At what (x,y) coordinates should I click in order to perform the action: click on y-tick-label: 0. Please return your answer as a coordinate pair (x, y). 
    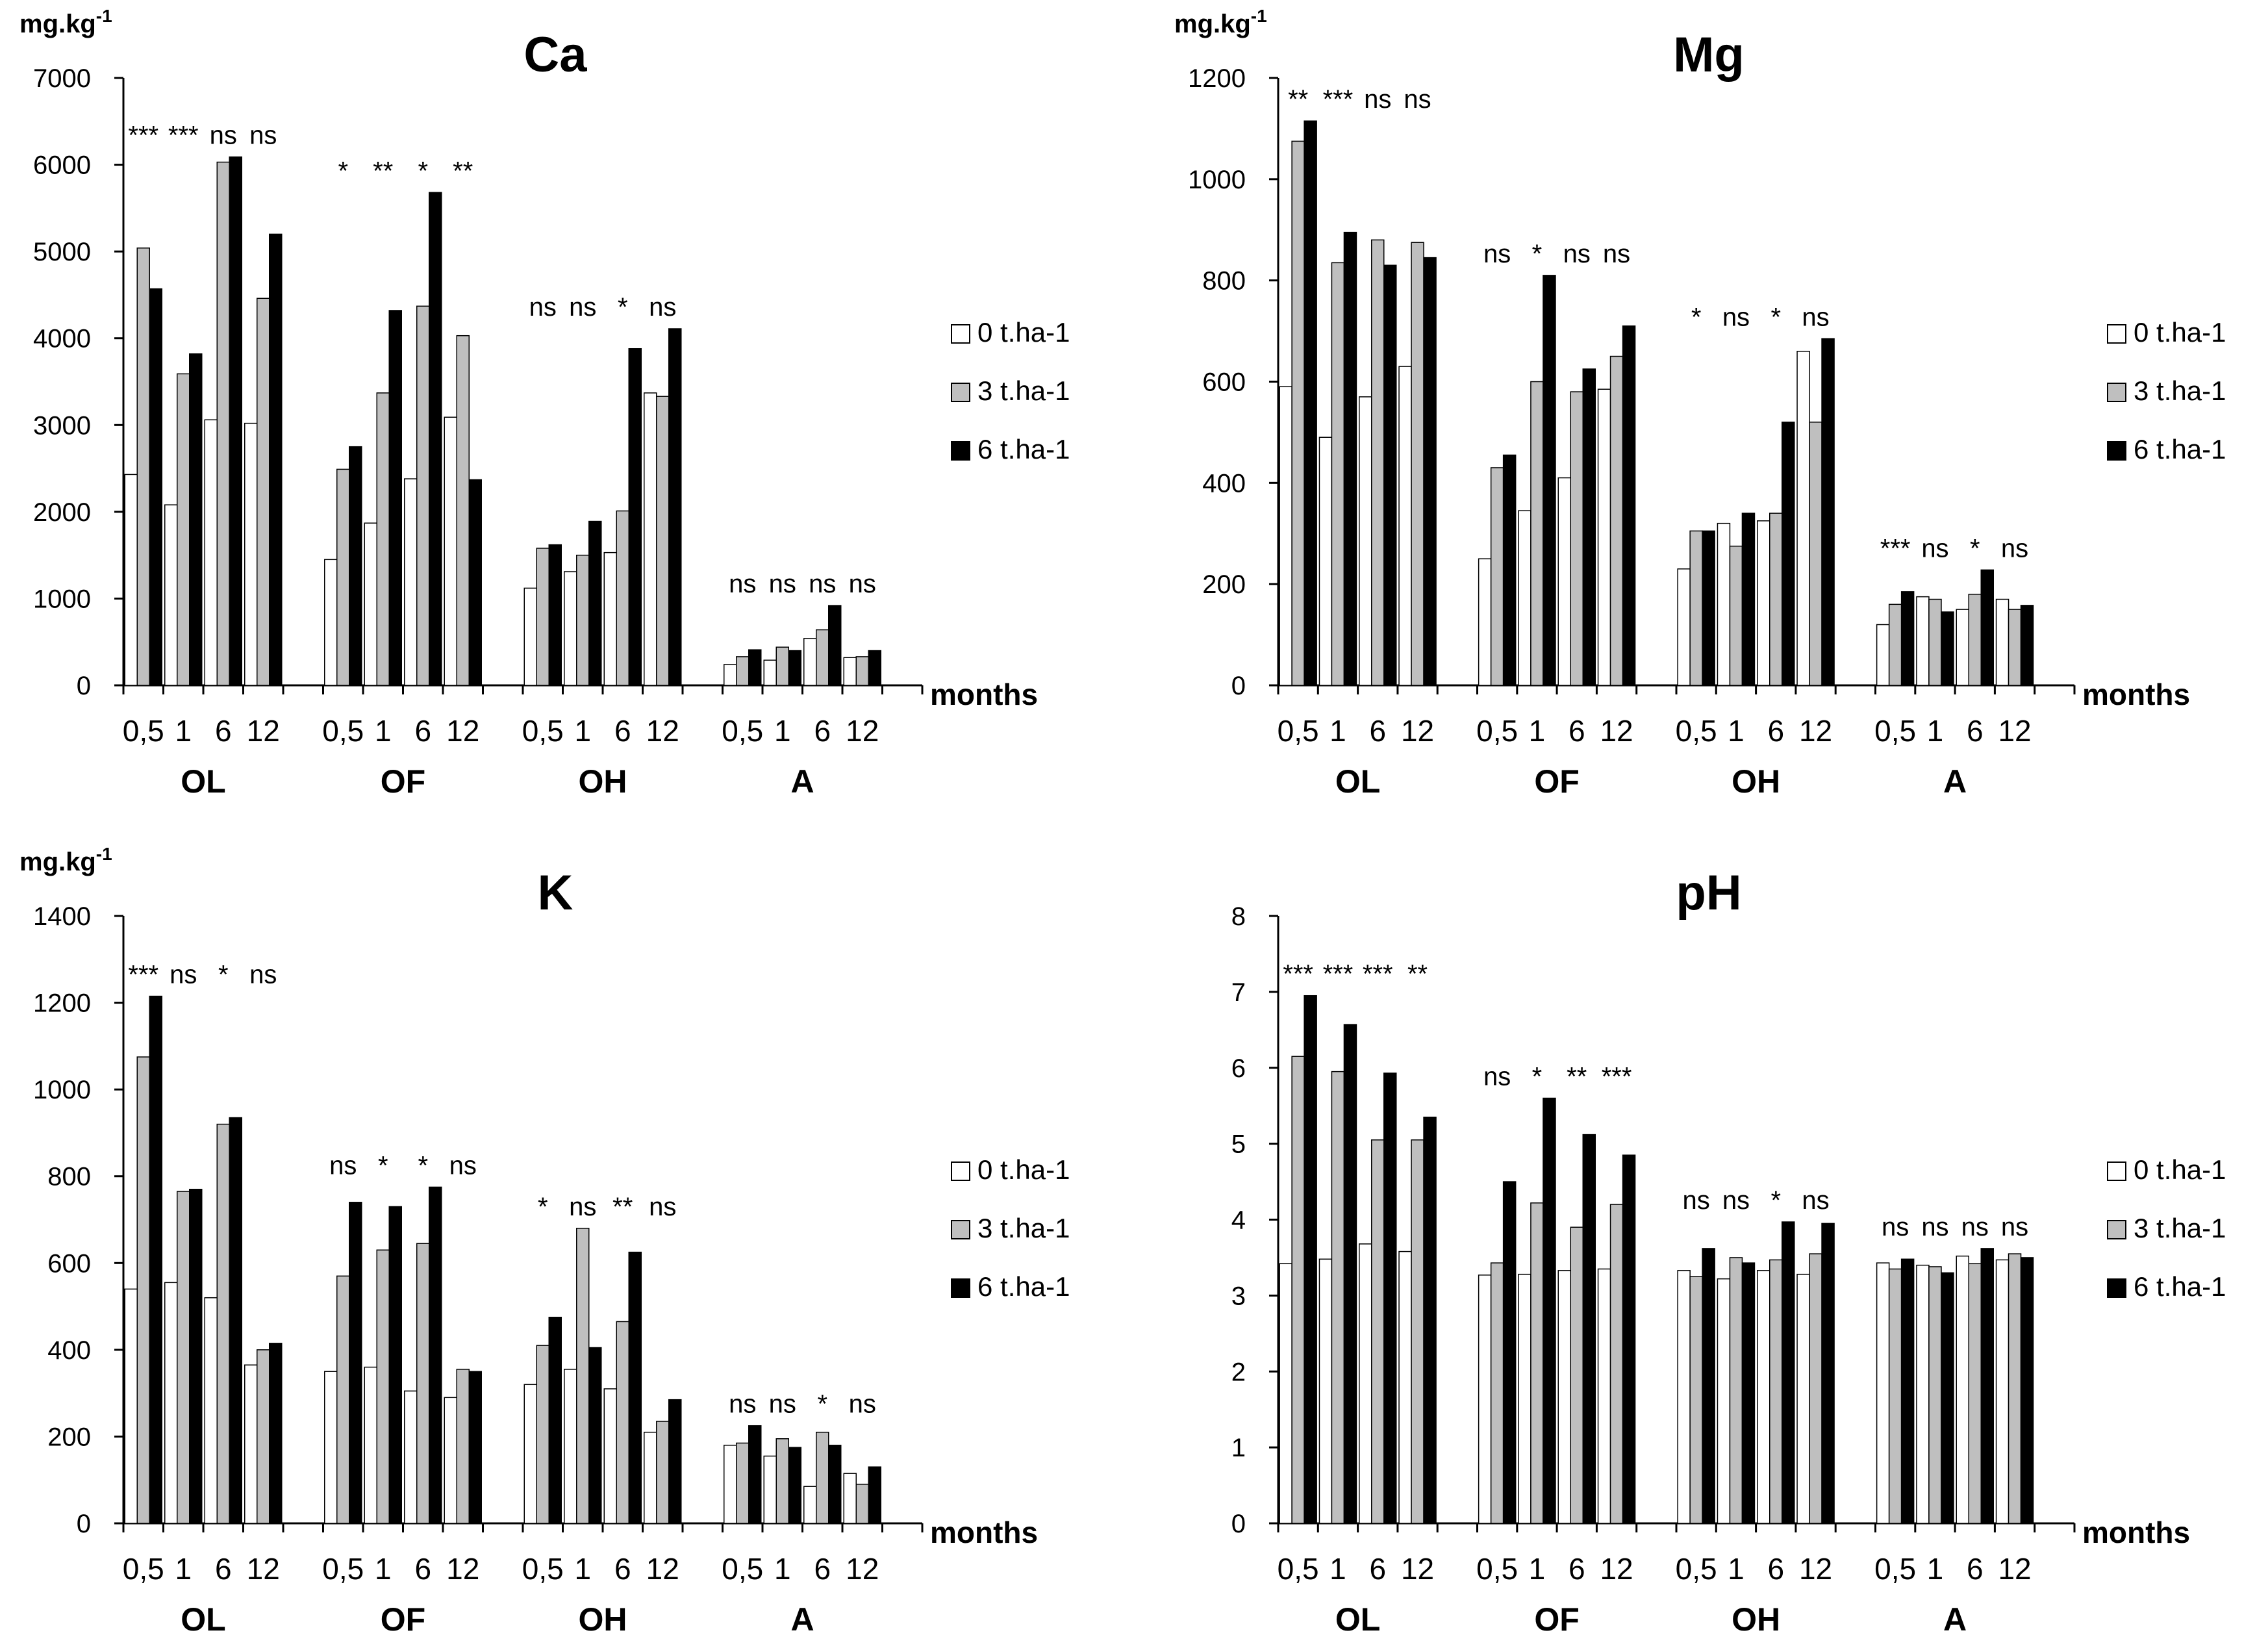
    Looking at the image, I should click on (1239, 686).